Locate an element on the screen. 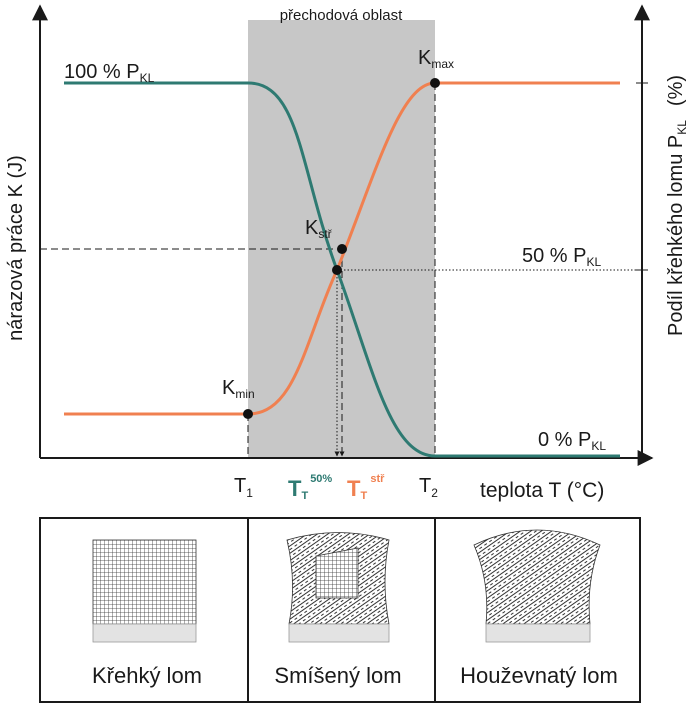 This screenshot has height=707, width=693. ttstr-label: TTstř is located at coordinates (366, 487).